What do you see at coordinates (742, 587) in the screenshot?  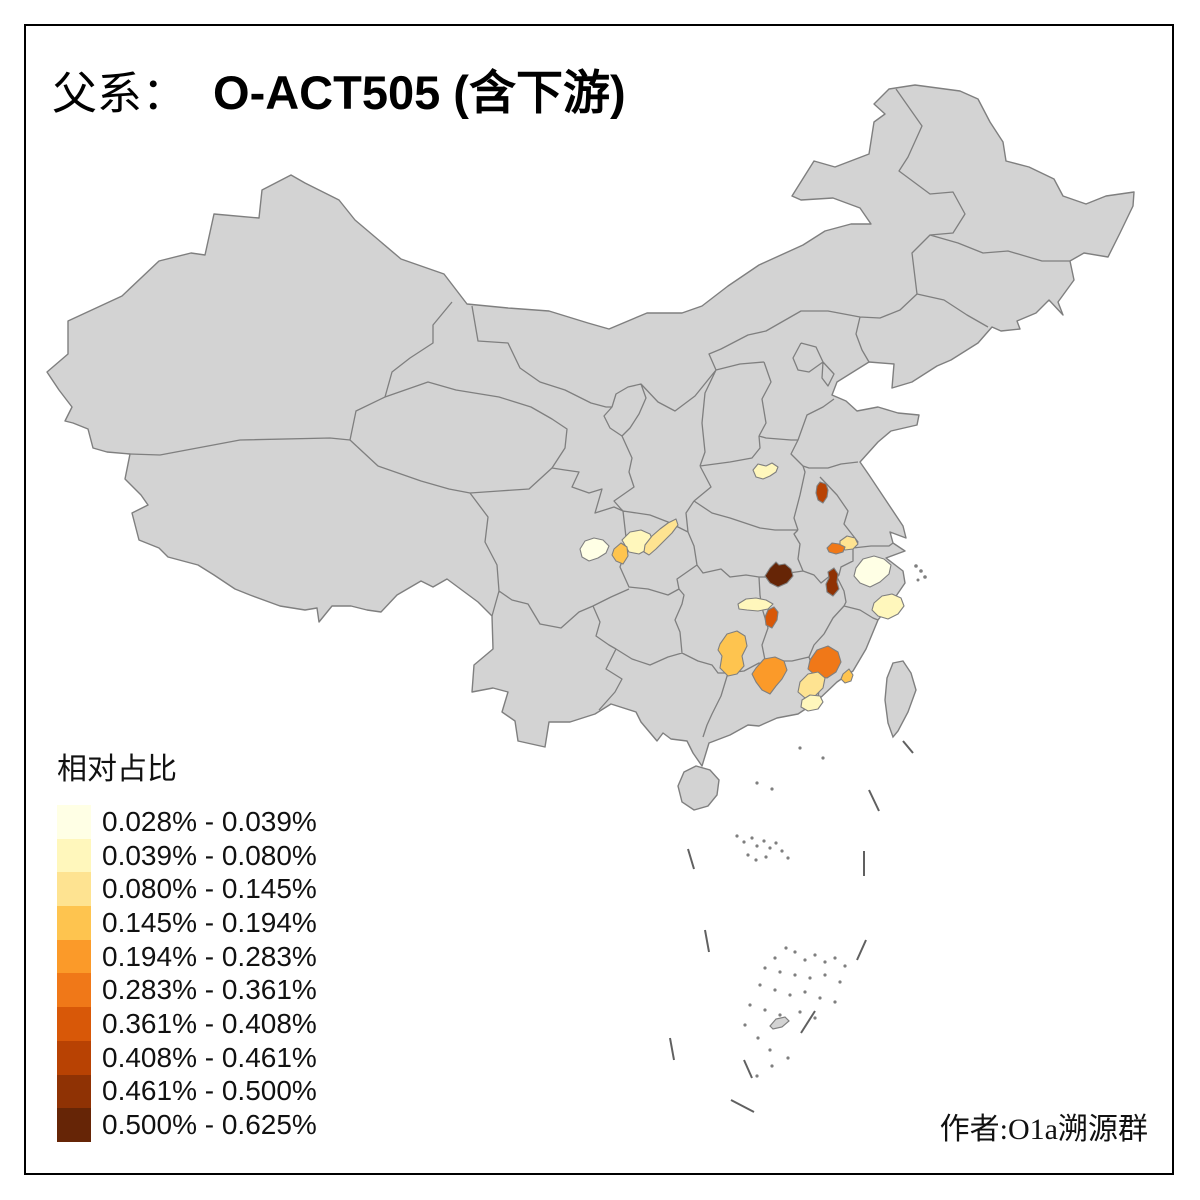 I see `choropleth-regions` at bounding box center [742, 587].